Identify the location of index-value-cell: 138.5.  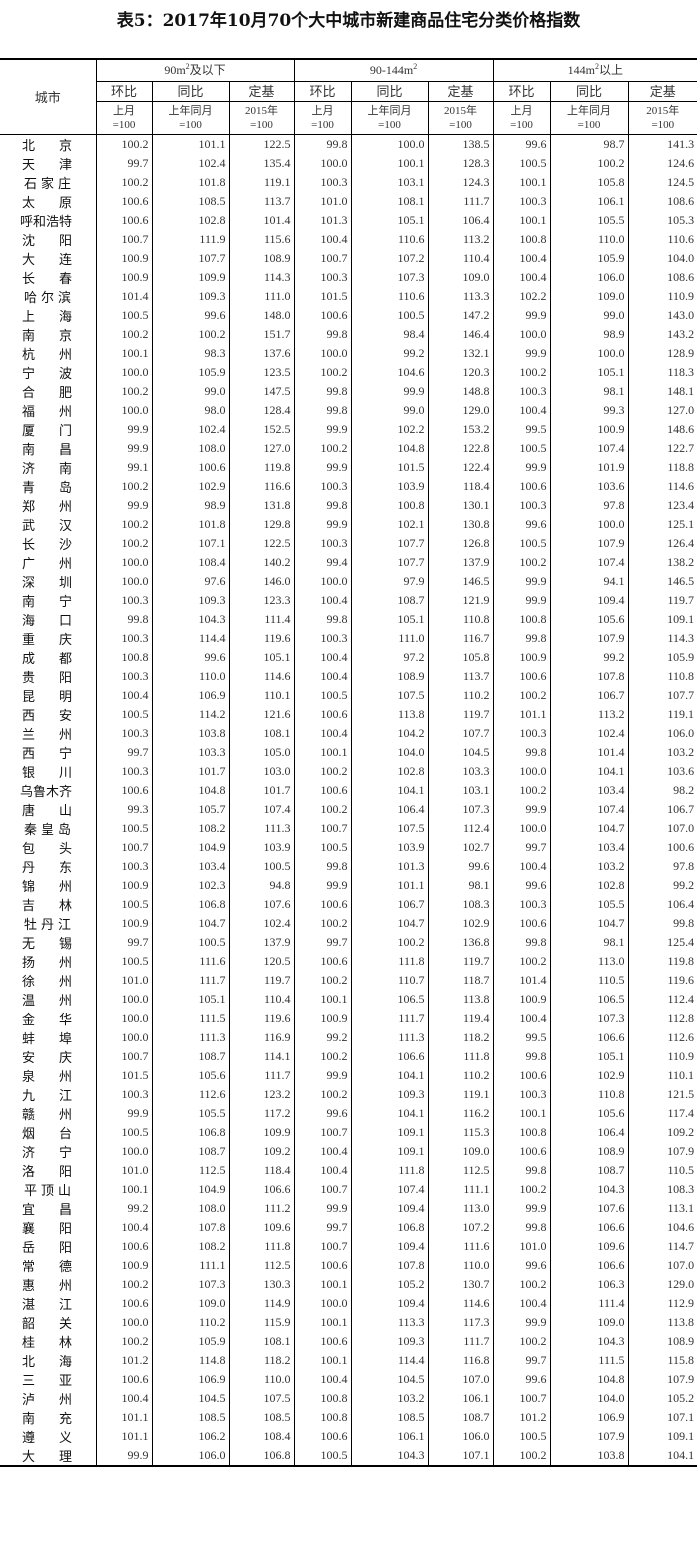
(460, 144).